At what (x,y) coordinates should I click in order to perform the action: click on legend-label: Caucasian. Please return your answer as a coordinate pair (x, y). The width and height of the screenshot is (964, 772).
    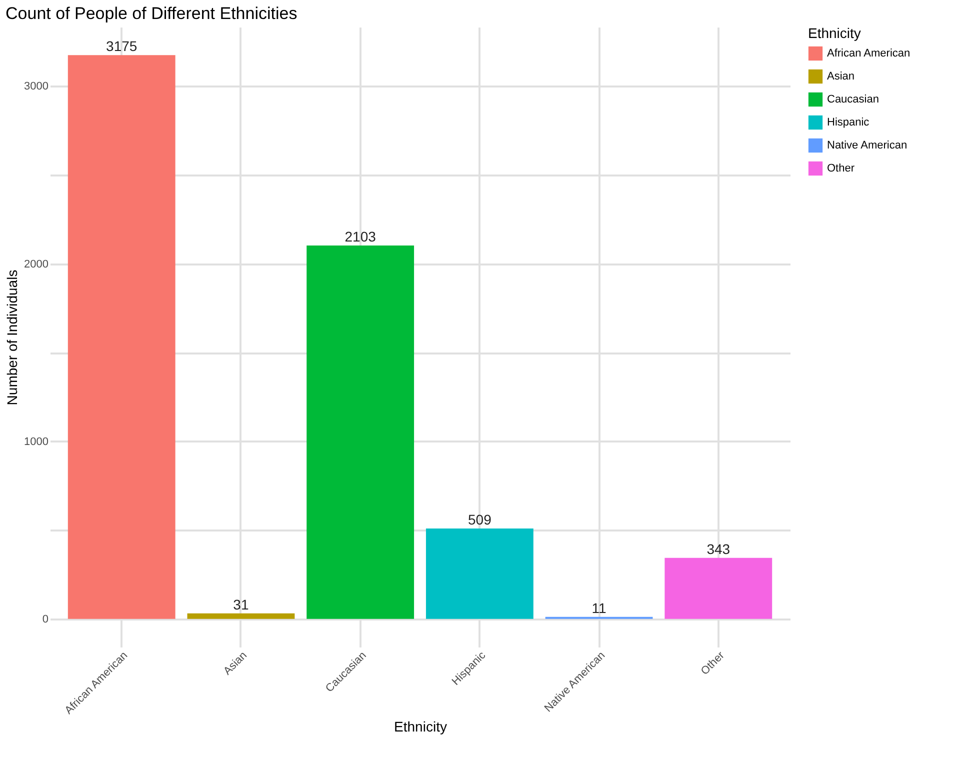
    Looking at the image, I should click on (853, 100).